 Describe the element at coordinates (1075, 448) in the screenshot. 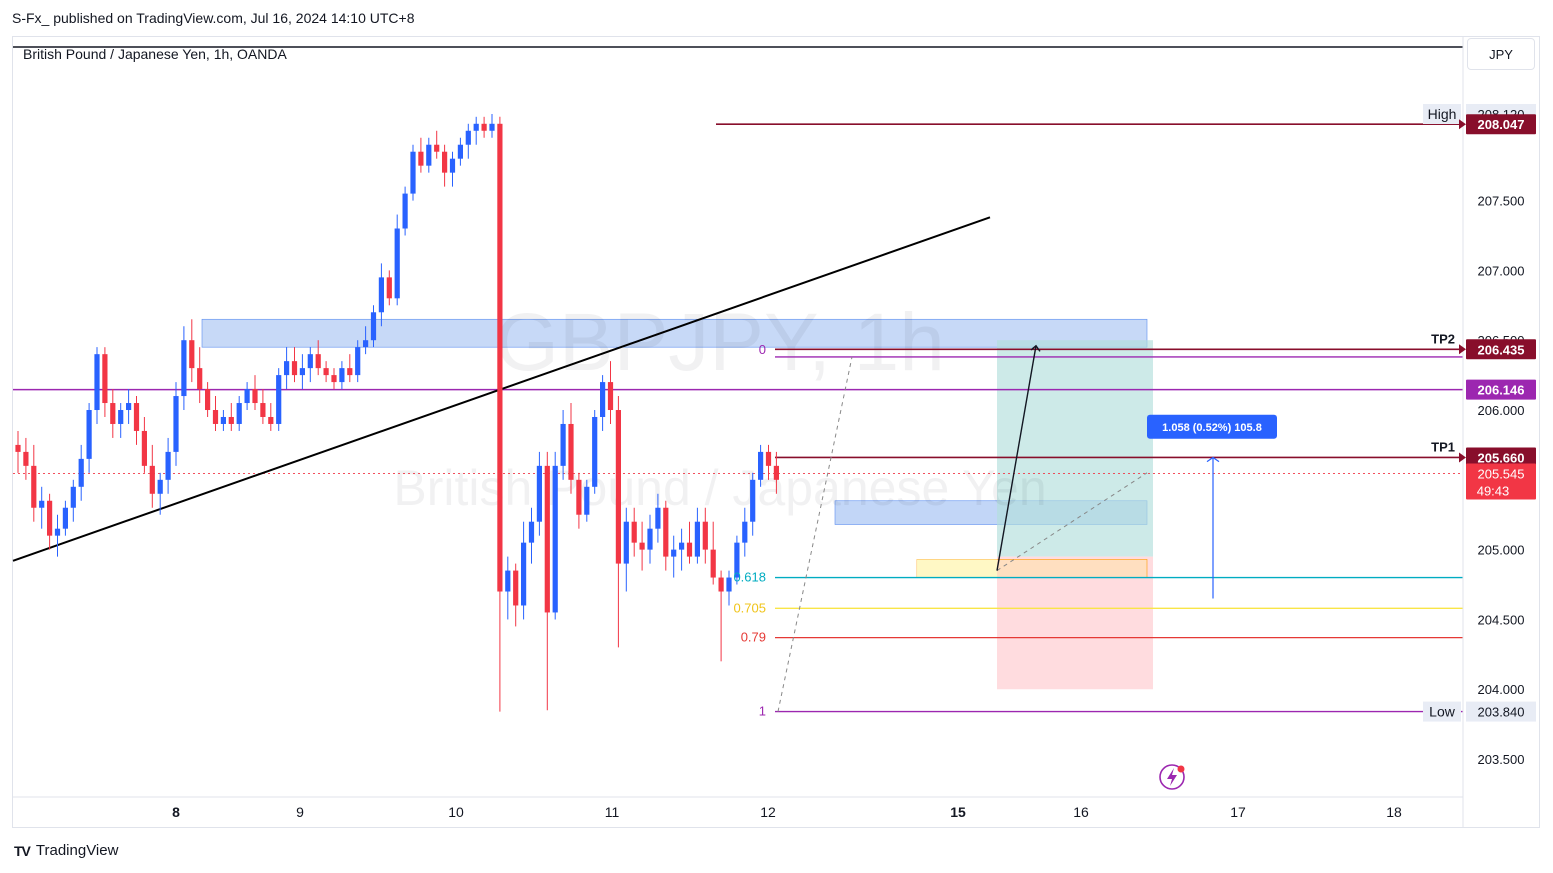

I see `take-profit-zone` at that location.